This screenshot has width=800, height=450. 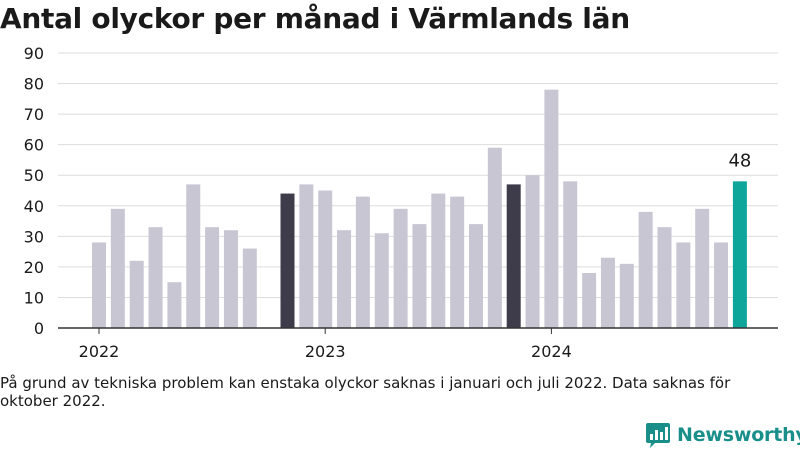 I want to click on y-tick-label: 10, so click(x=34, y=297).